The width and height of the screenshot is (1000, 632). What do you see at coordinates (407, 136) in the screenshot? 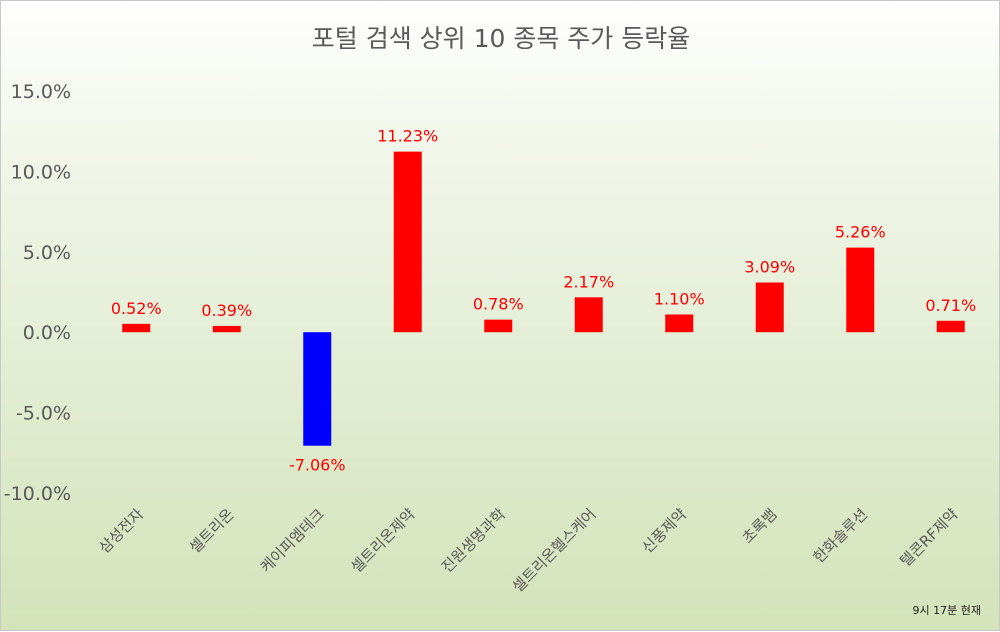
I see `data-label: 11.23%` at bounding box center [407, 136].